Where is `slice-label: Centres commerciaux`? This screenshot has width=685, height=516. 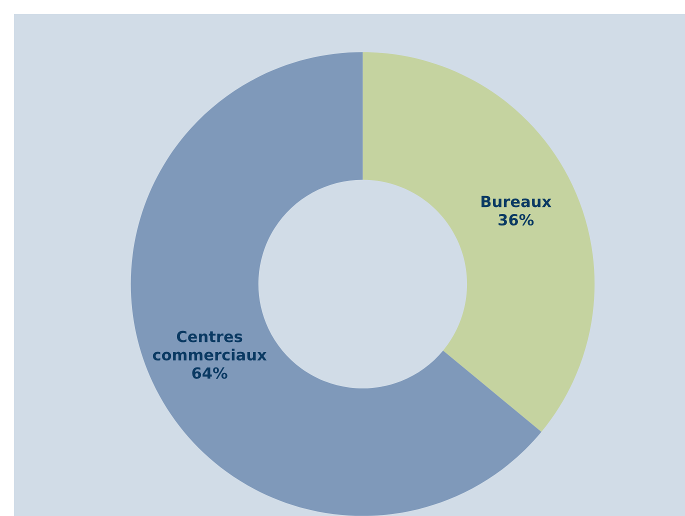 slice-label: Centres commerciaux is located at coordinates (209, 345).